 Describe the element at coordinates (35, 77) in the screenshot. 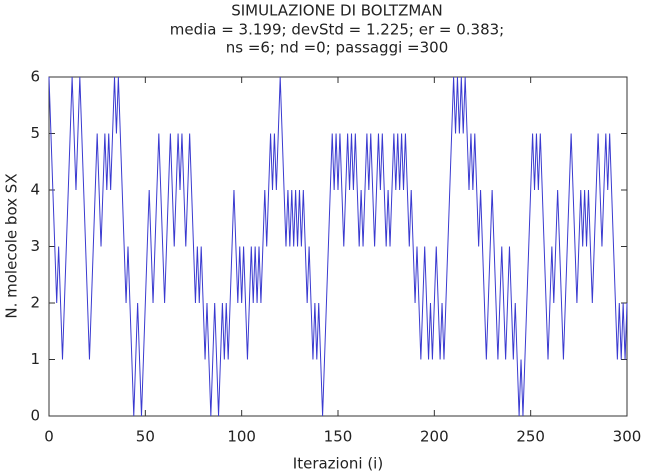

I see `y-tick-label: 6` at that location.